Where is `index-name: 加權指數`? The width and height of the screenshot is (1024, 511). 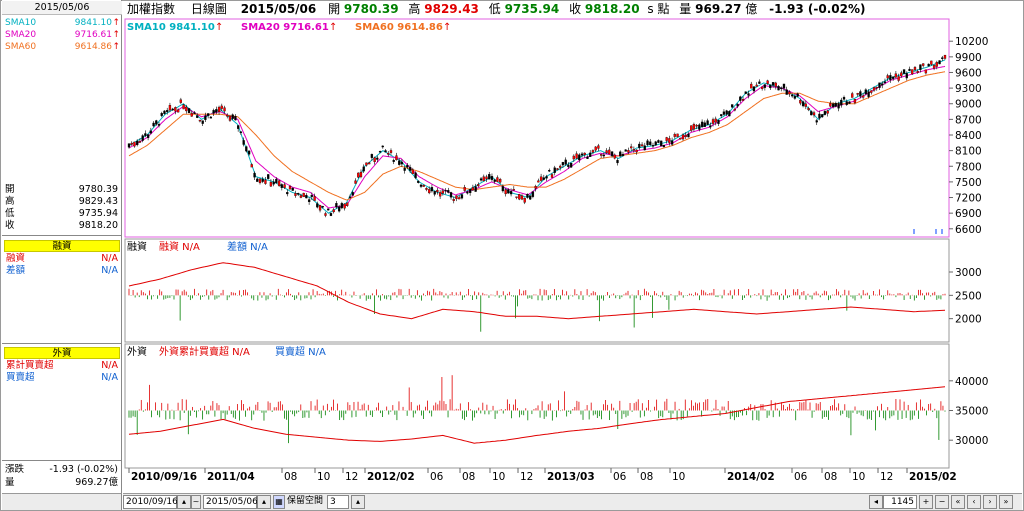 index-name: 加權指數 is located at coordinates (151, 9).